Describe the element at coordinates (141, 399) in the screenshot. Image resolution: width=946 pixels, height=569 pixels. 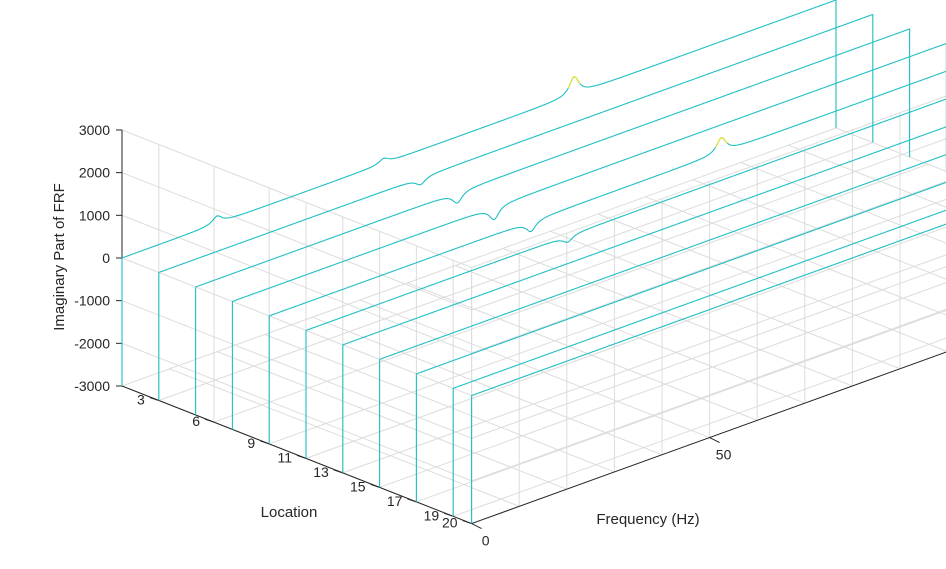
I see `y-tick-label: 3` at that location.